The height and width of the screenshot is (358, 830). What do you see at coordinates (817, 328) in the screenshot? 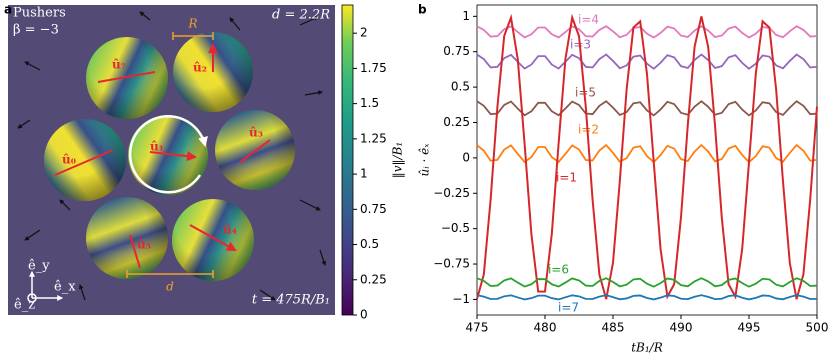
I see `x-tick-label: 500` at bounding box center [817, 328].